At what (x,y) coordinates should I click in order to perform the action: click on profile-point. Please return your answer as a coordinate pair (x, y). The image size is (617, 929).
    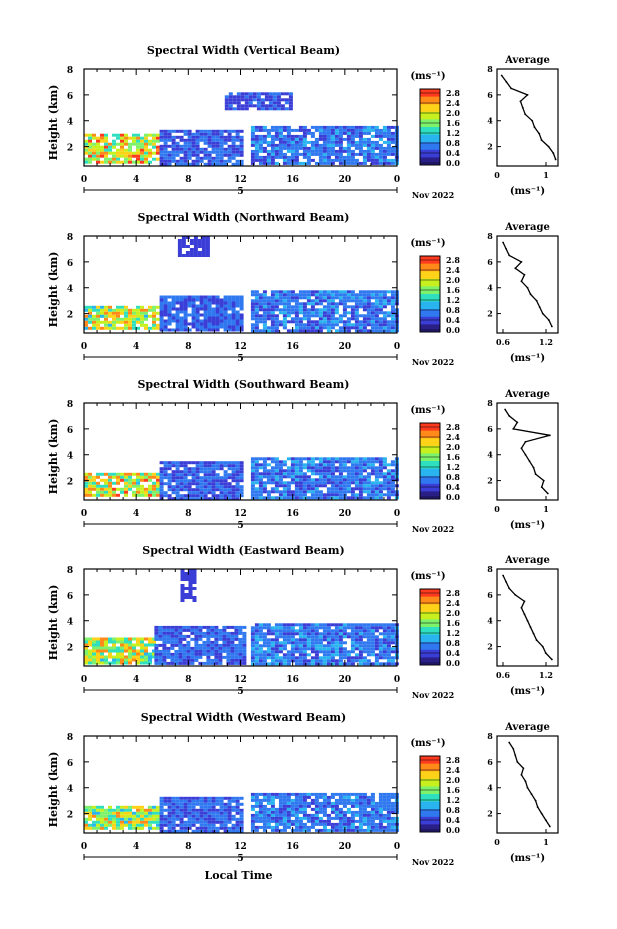
    Looking at the image, I should click on (513, 428).